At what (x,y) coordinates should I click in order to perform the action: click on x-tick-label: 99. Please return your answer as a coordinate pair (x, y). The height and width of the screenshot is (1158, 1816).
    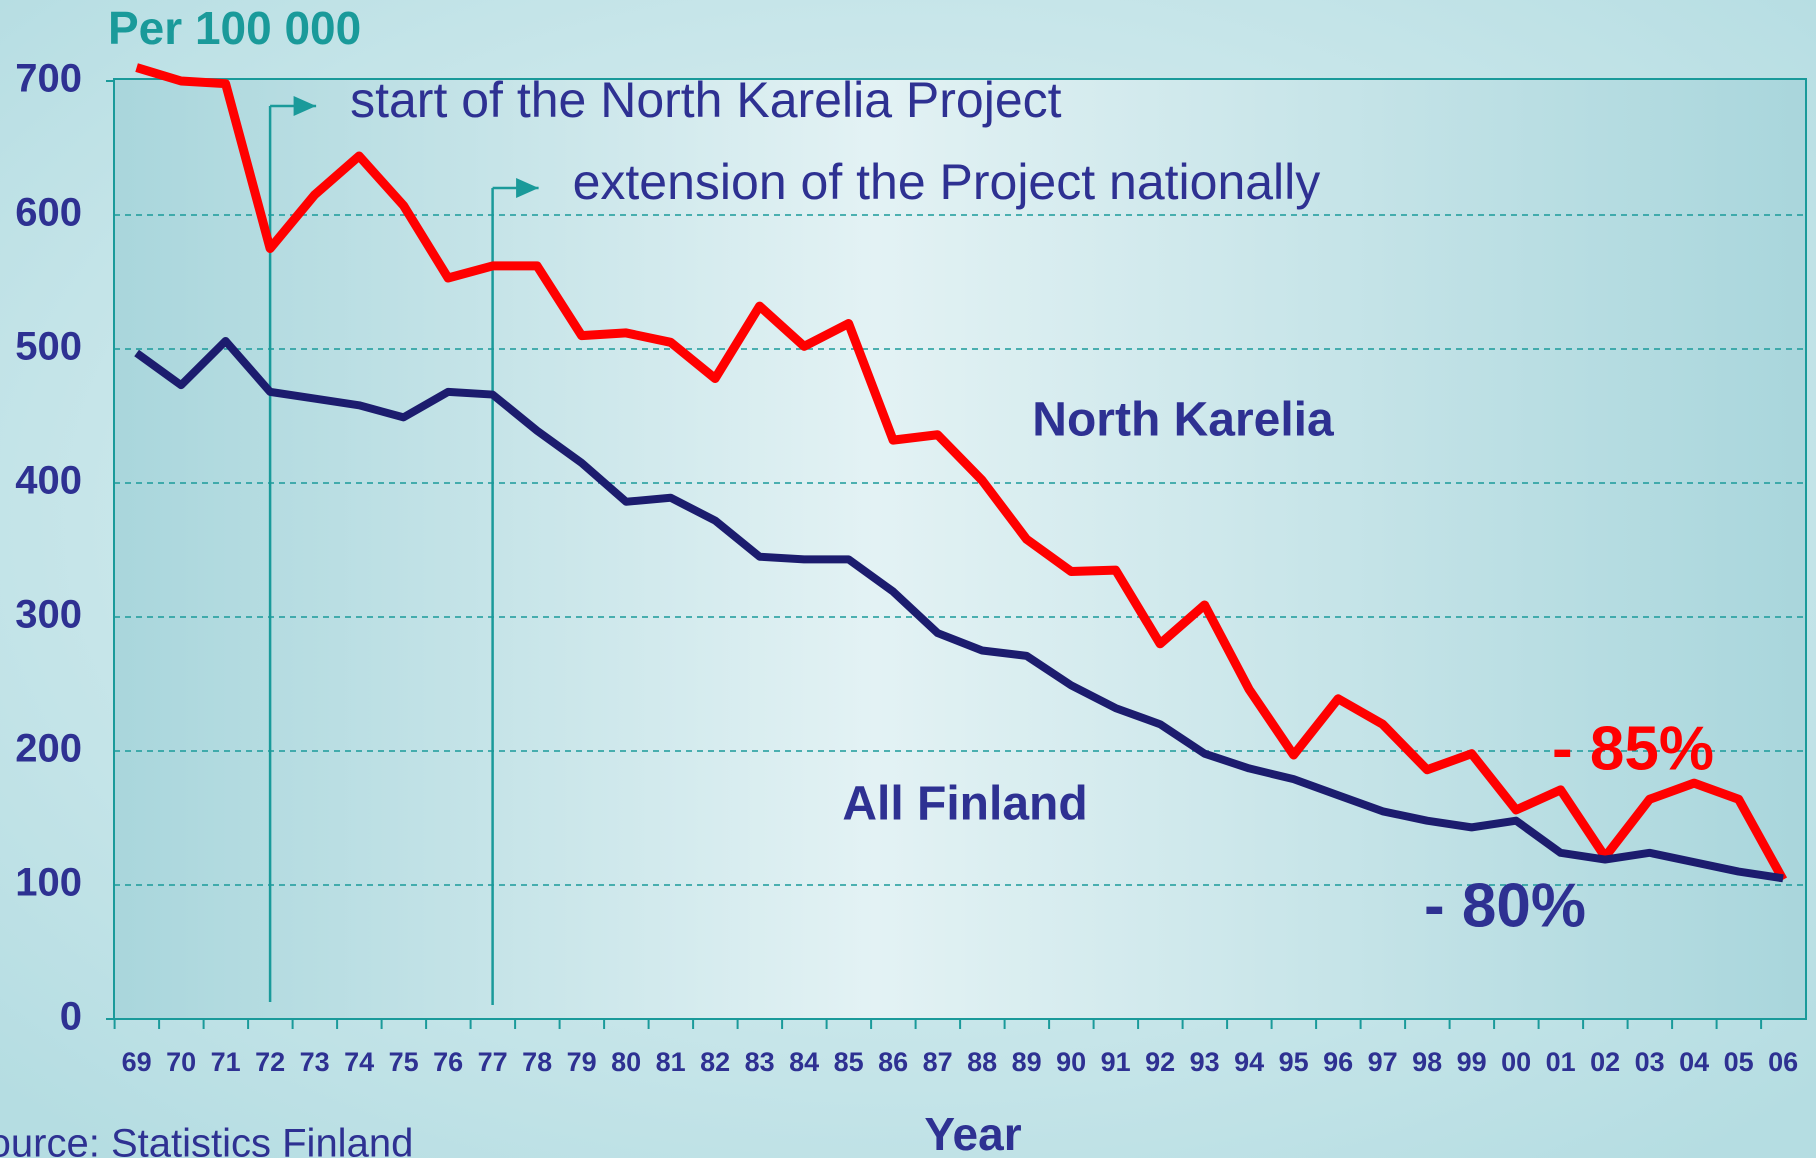
    Looking at the image, I should click on (1472, 1062).